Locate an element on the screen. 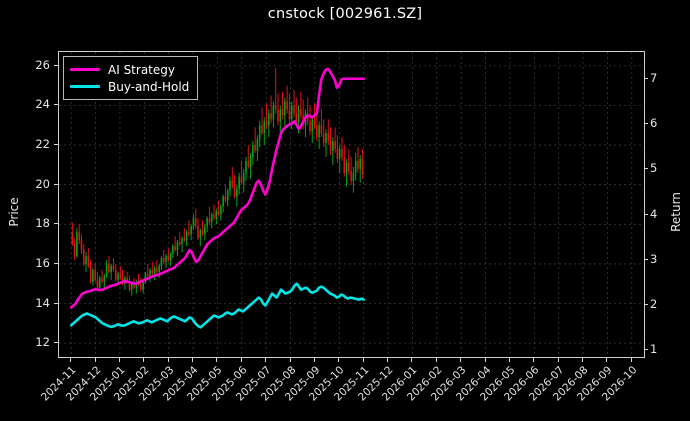 Image resolution: width=690 pixels, height=421 pixels. y-tick-label: 12 is located at coordinates (42, 342).